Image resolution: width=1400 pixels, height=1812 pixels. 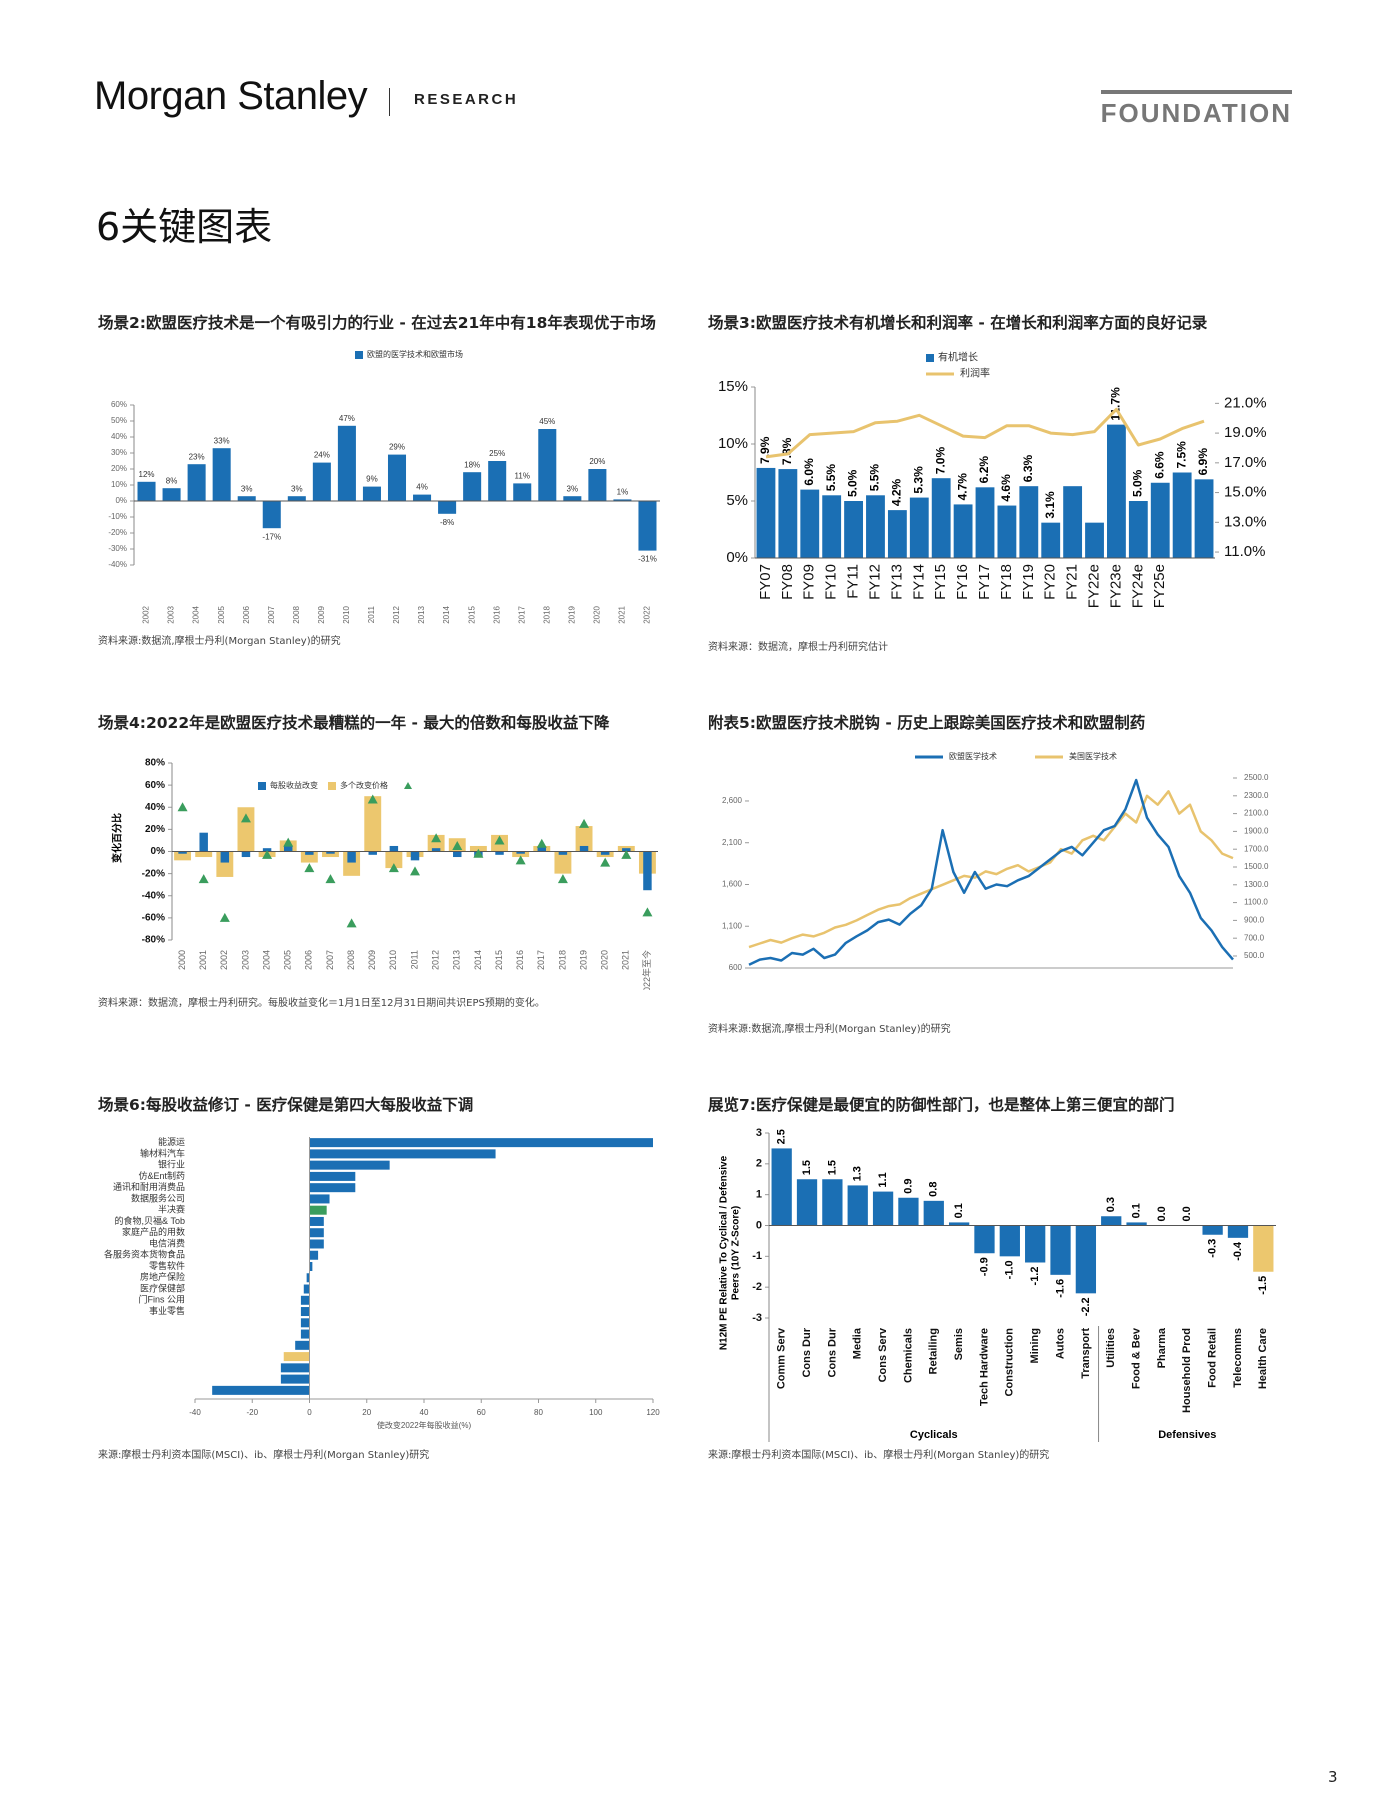 I want to click on y-tick-label: 银行业, so click(x=171, y=1164).